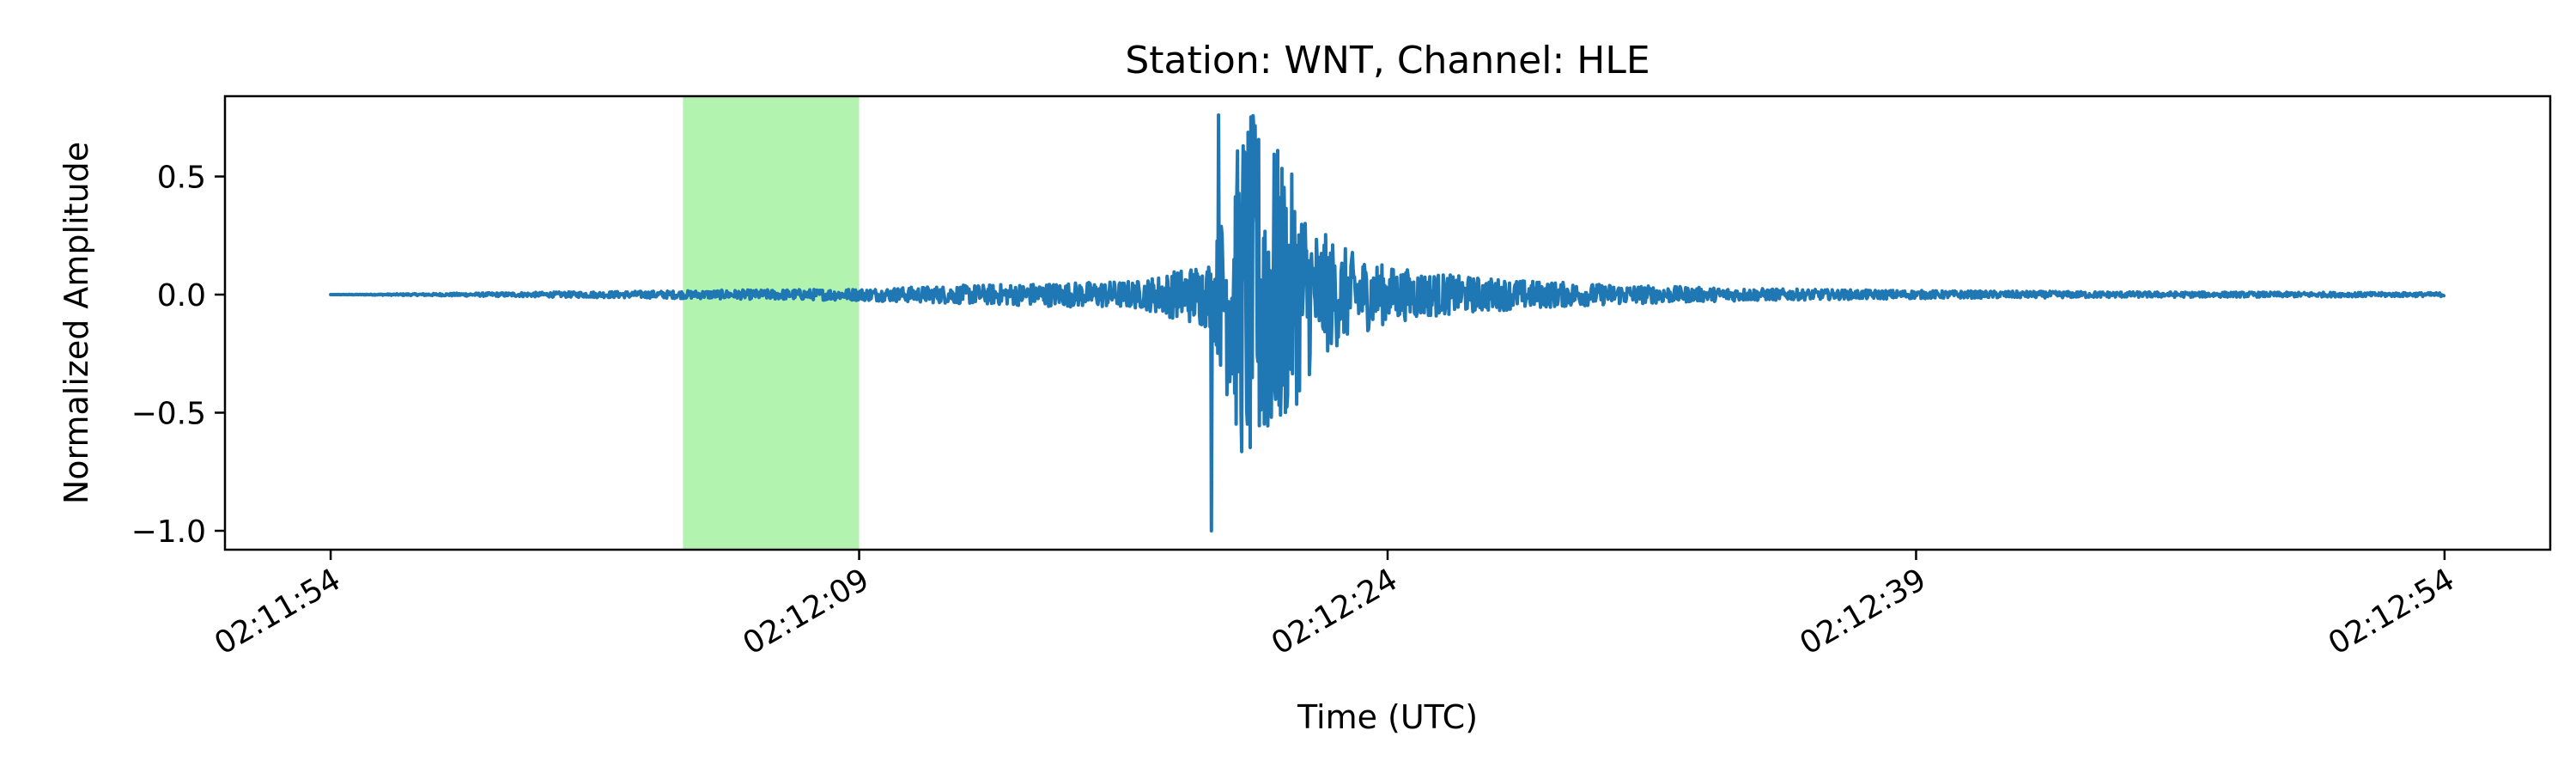 This screenshot has height=773, width=2576. I want to click on x-axis: 02:11:54 02:12:09 02:12:24 02:12:39 02:12:54, so click(1334, 606).